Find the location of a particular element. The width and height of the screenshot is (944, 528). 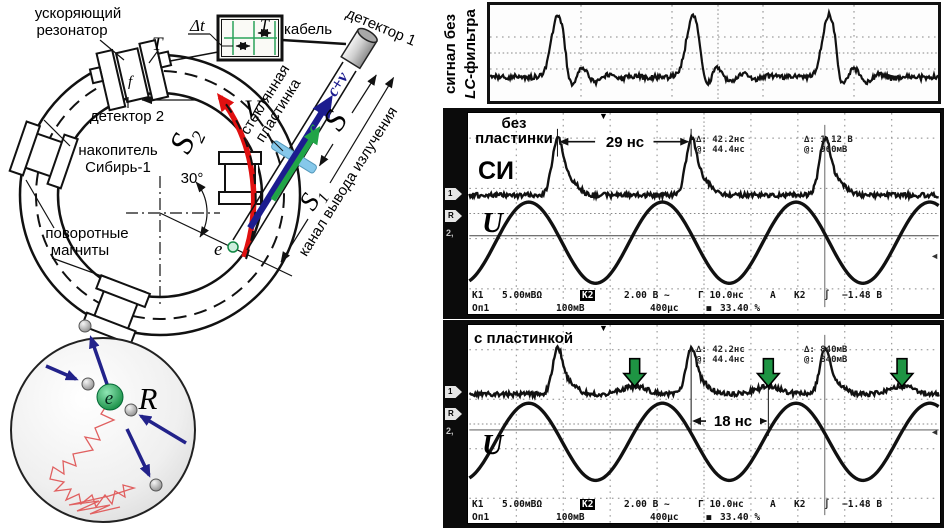

incoming-arrow-left is located at coordinates (62, 372).